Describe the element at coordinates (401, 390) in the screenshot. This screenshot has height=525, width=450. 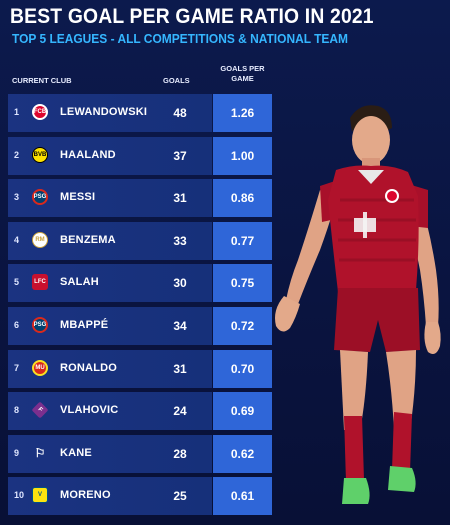
I see `player-right-leg` at that location.